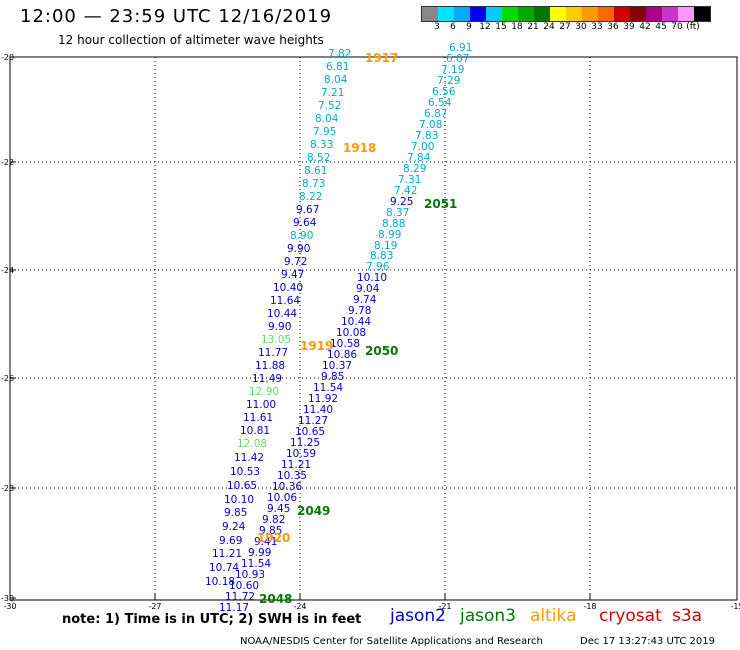 Image resolution: width=740 pixels, height=650 pixels. I want to click on wave-height-value: 8.19, so click(385, 246).